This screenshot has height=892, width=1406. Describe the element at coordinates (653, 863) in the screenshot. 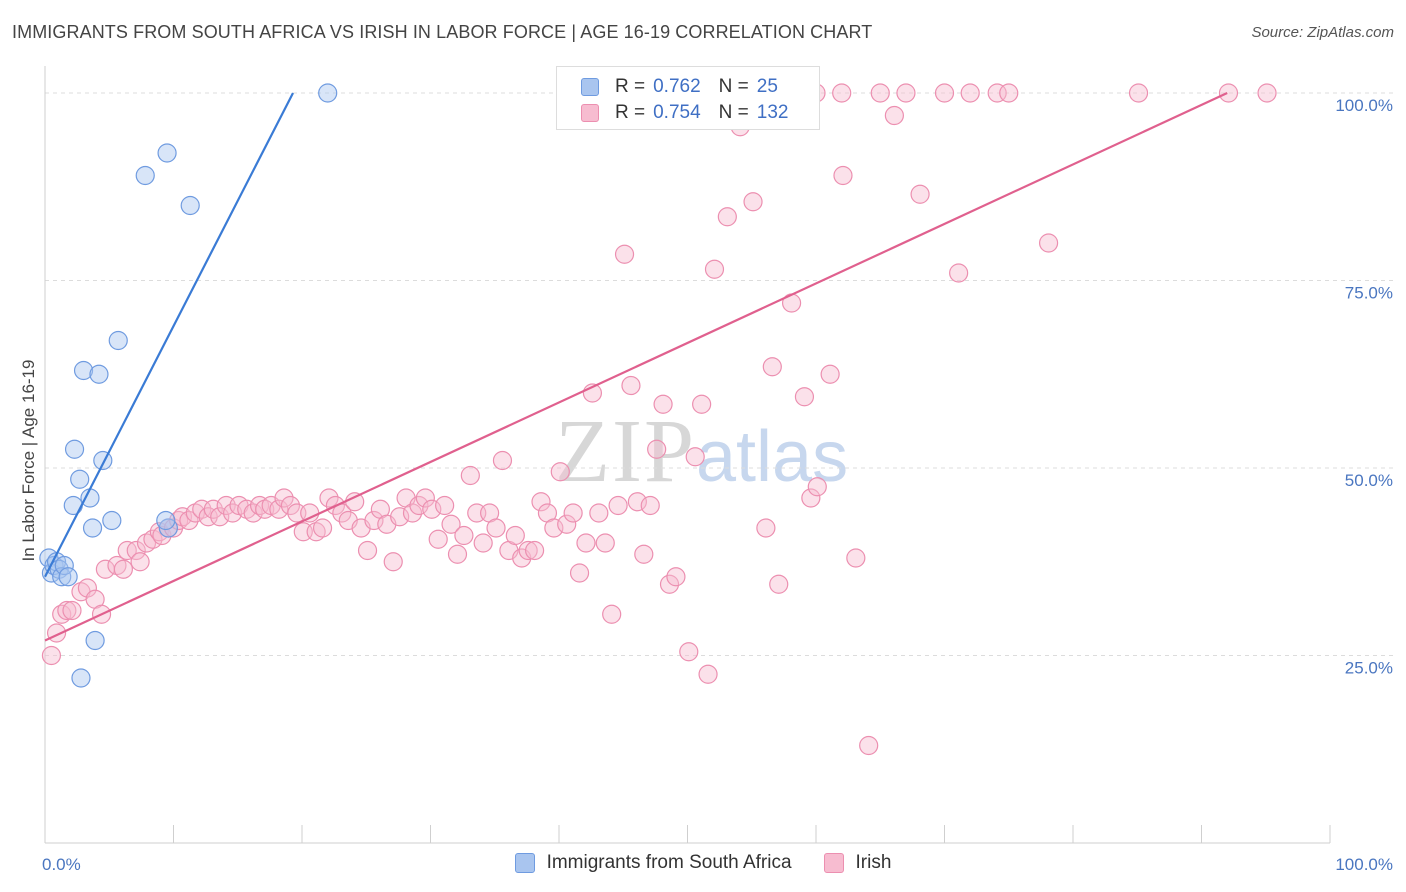

I see `legend-item-south-africa: Immigrants from South Africa` at that location.